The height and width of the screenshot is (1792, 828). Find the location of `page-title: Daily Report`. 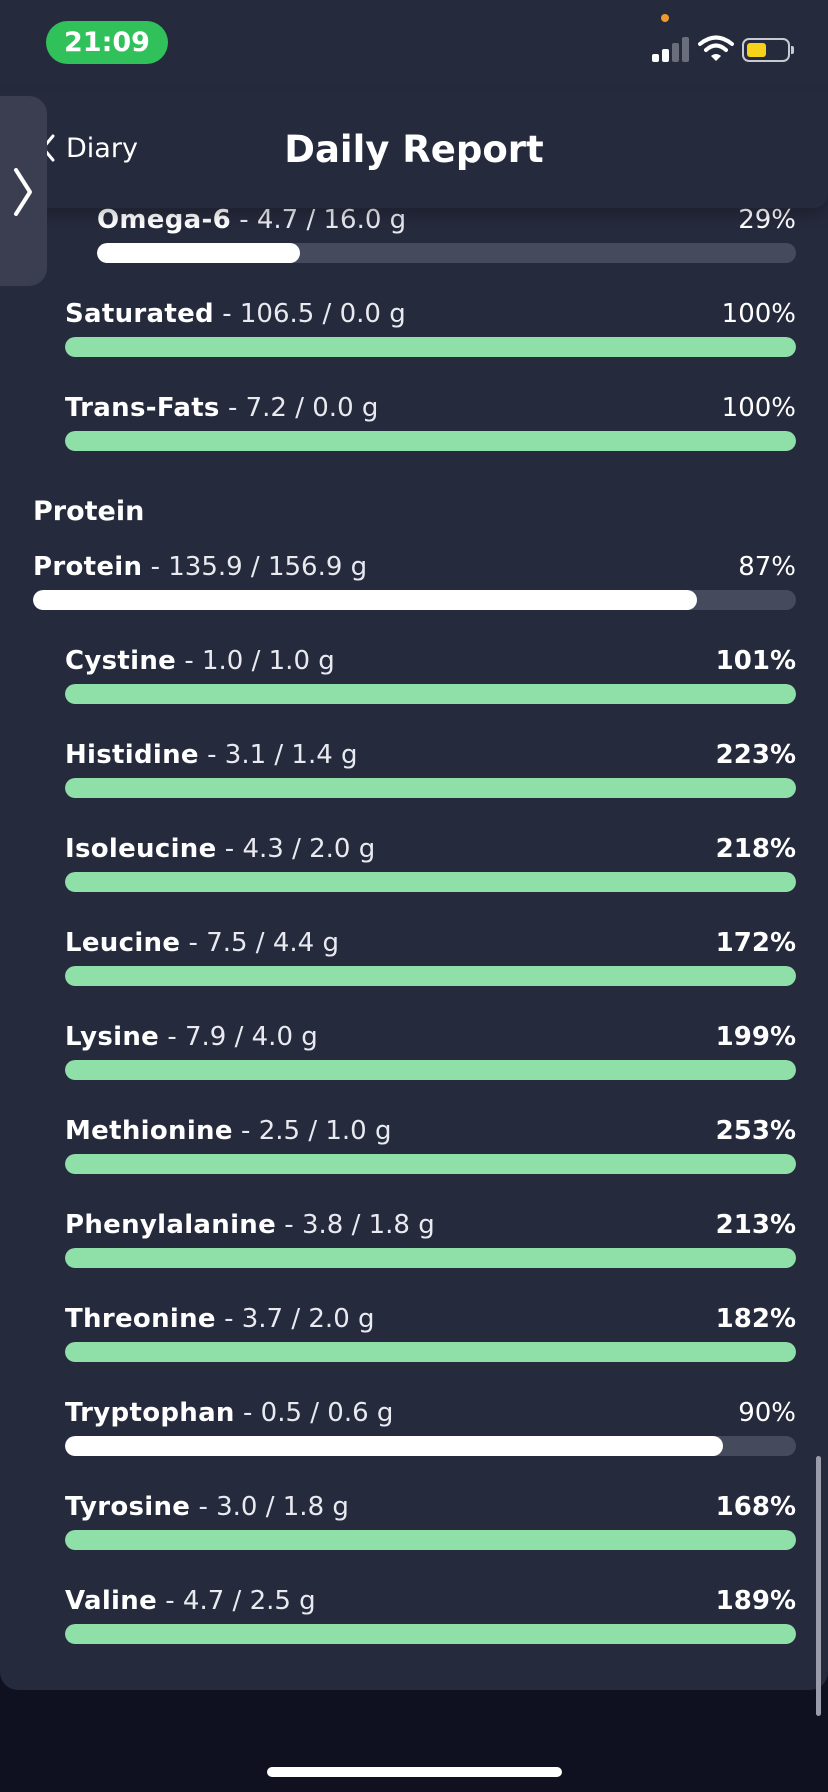

page-title: Daily Report is located at coordinates (414, 149).